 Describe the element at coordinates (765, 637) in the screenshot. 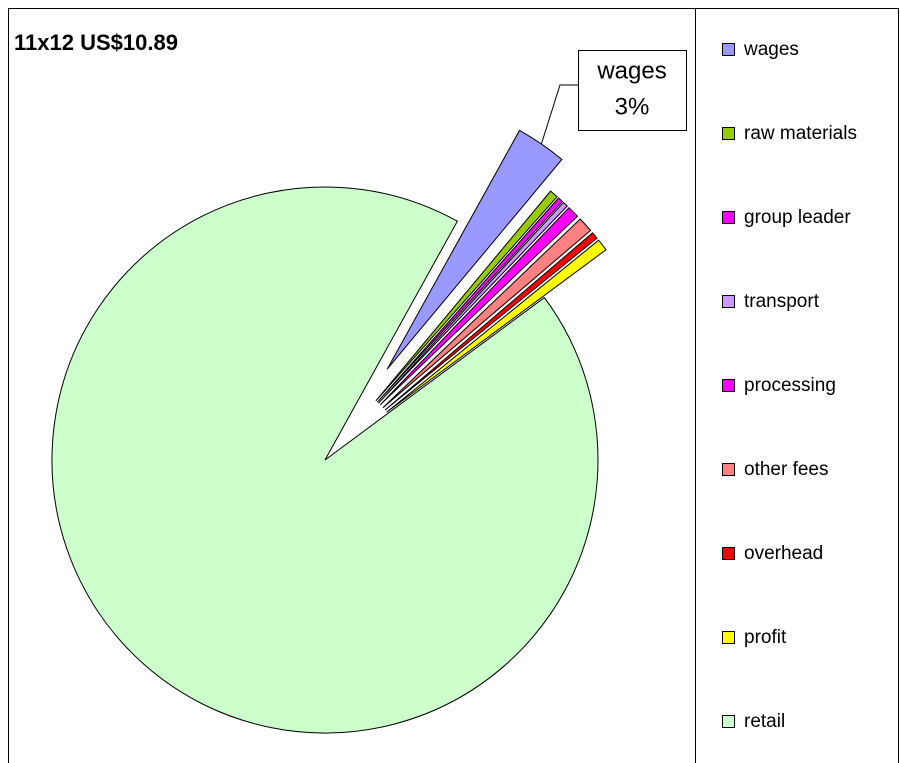

I see `legend-label: profit` at that location.